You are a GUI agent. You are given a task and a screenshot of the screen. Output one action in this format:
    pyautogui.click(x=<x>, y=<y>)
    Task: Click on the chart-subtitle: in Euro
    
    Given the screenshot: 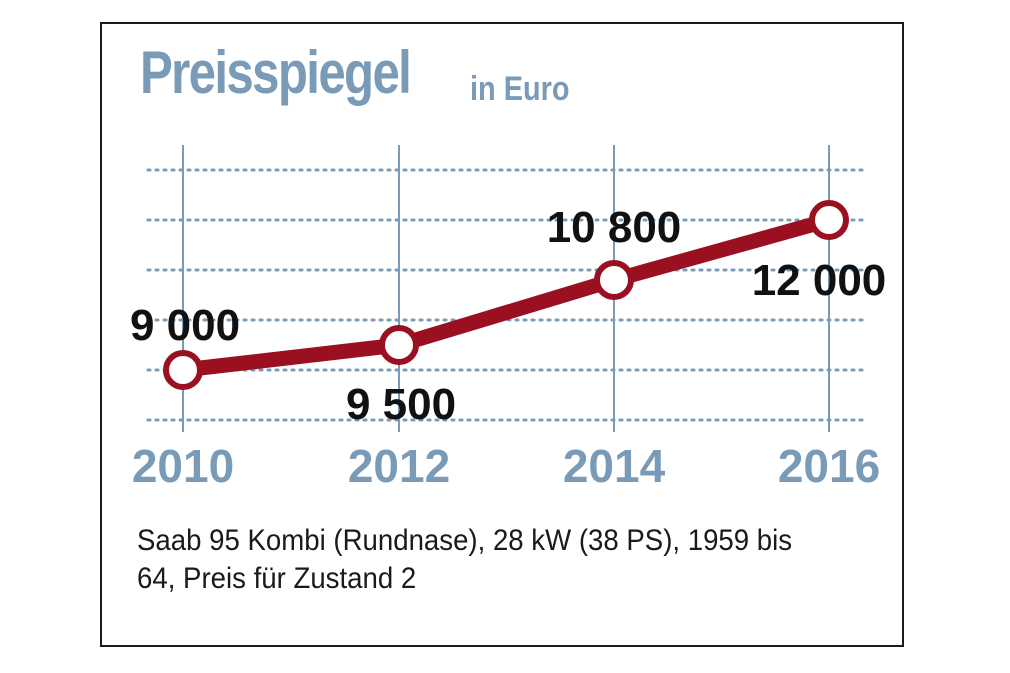 What is the action you would take?
    pyautogui.click(x=520, y=89)
    